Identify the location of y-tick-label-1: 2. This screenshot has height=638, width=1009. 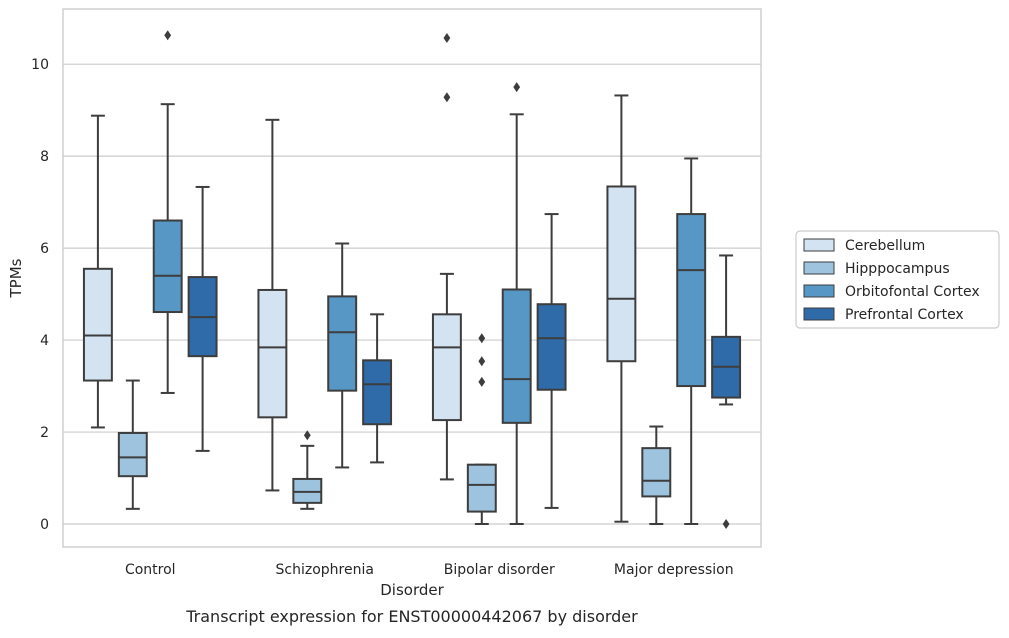
(44, 433).